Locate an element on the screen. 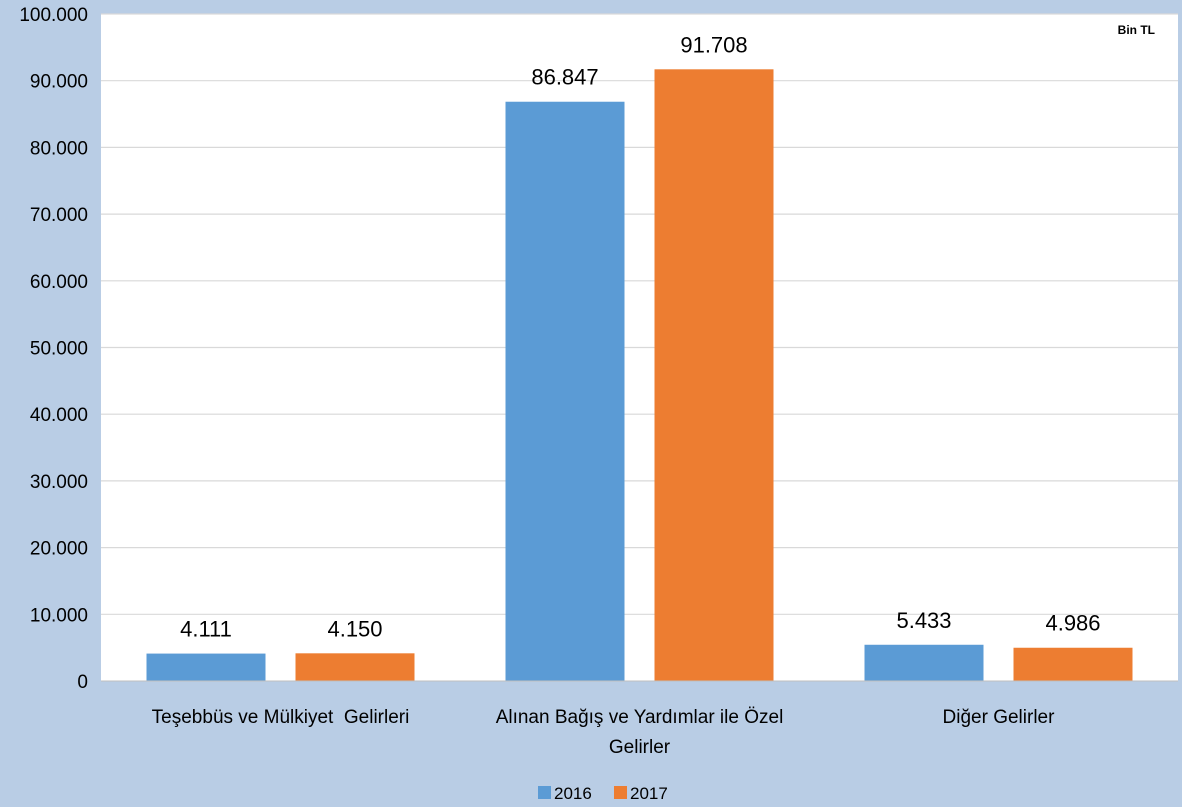 The width and height of the screenshot is (1182, 807). data-label-2016: 86.847 is located at coordinates (564, 77).